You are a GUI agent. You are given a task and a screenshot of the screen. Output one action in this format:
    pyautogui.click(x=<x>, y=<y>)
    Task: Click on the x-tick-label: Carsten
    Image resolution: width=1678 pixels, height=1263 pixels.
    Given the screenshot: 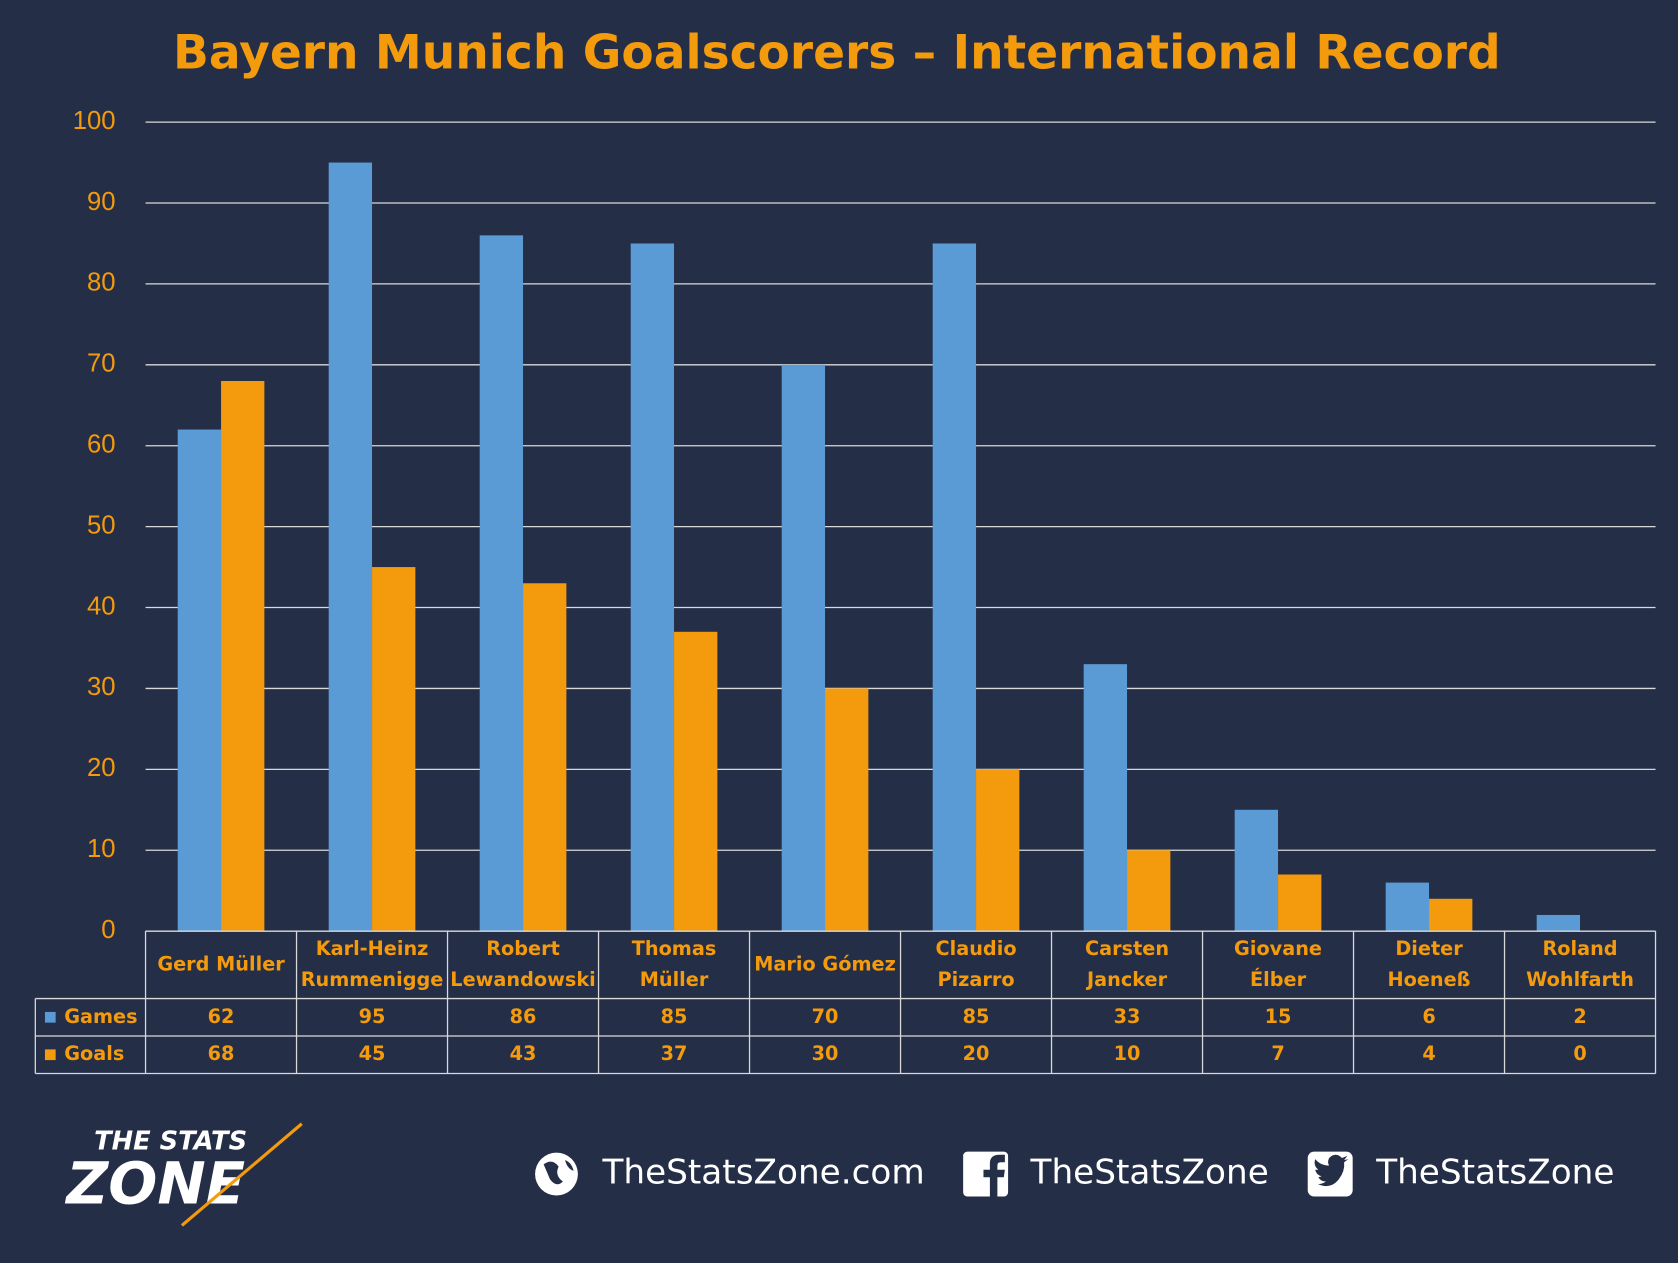 What is the action you would take?
    pyautogui.click(x=1127, y=948)
    